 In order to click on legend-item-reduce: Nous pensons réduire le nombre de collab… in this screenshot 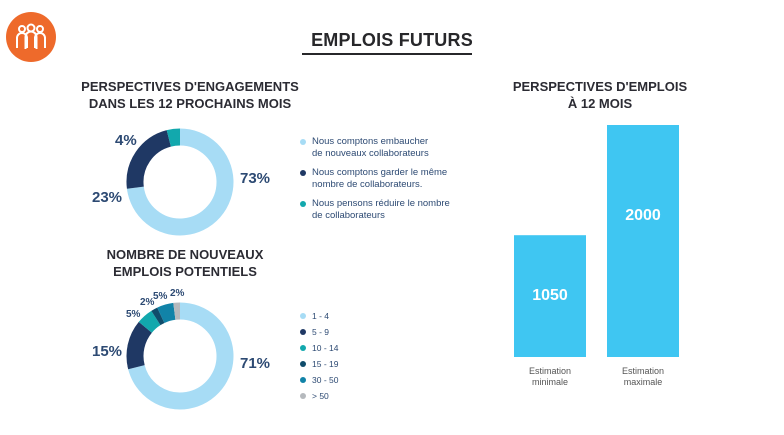, I will do `click(375, 210)`.